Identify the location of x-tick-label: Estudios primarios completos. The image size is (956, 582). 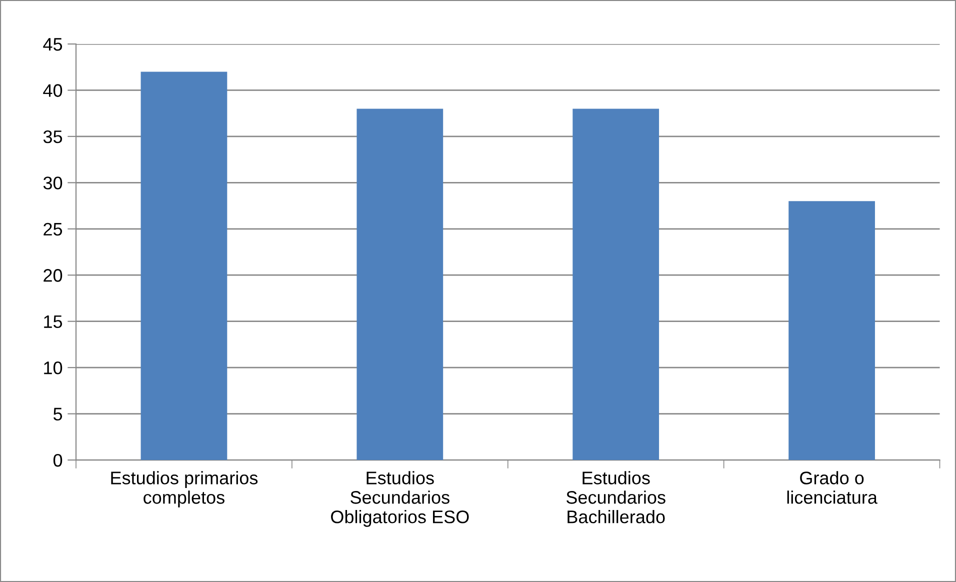
(184, 489).